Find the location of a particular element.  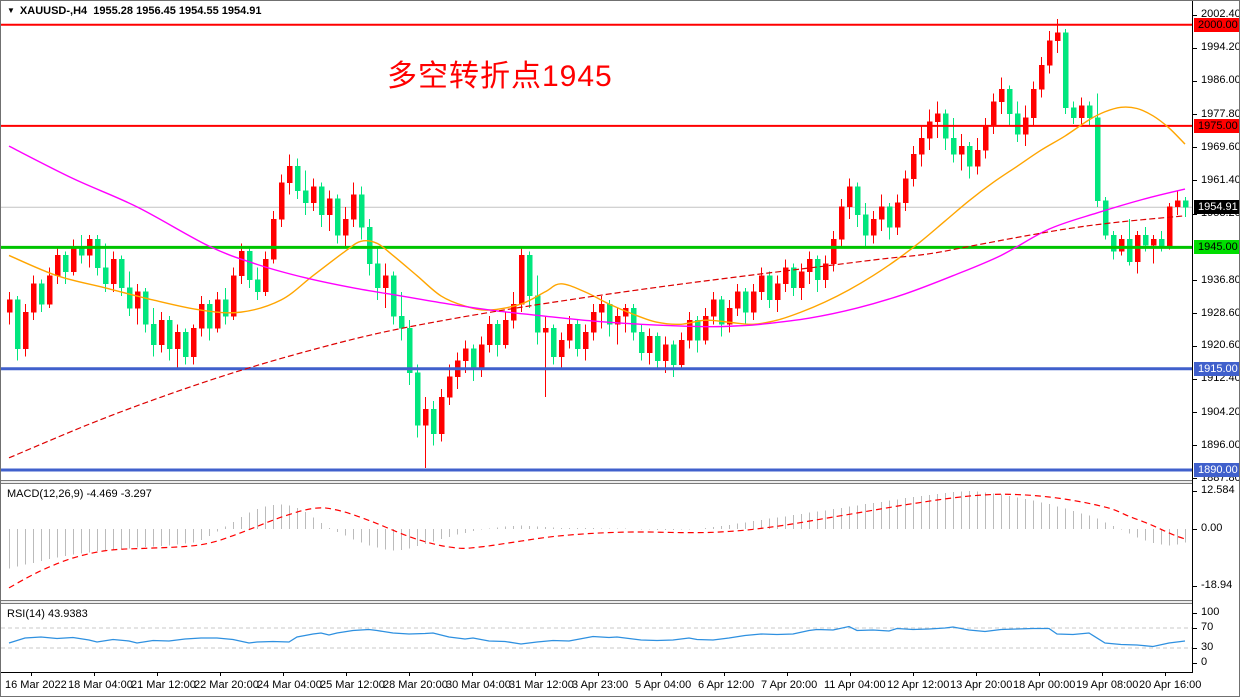

price-level-badge: 2000.00 is located at coordinates (1216, 24).